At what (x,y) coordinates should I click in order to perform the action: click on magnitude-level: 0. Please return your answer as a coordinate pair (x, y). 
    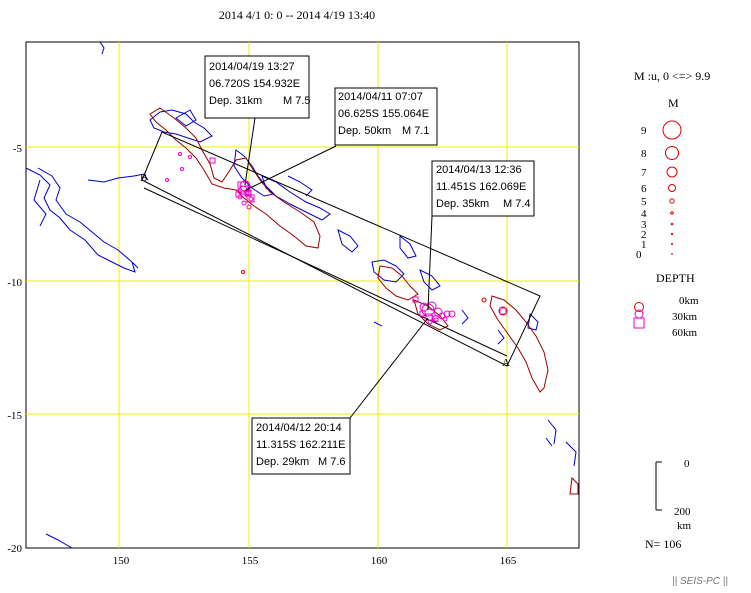
    Looking at the image, I should click on (639, 255).